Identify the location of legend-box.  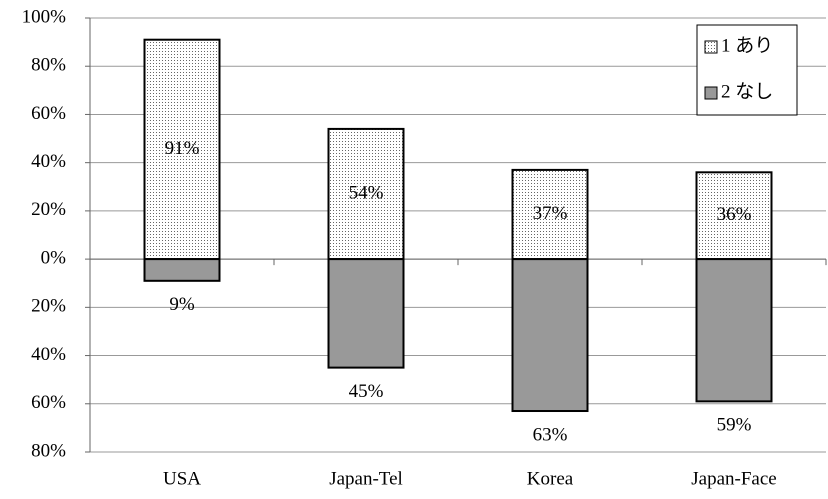
(747, 70).